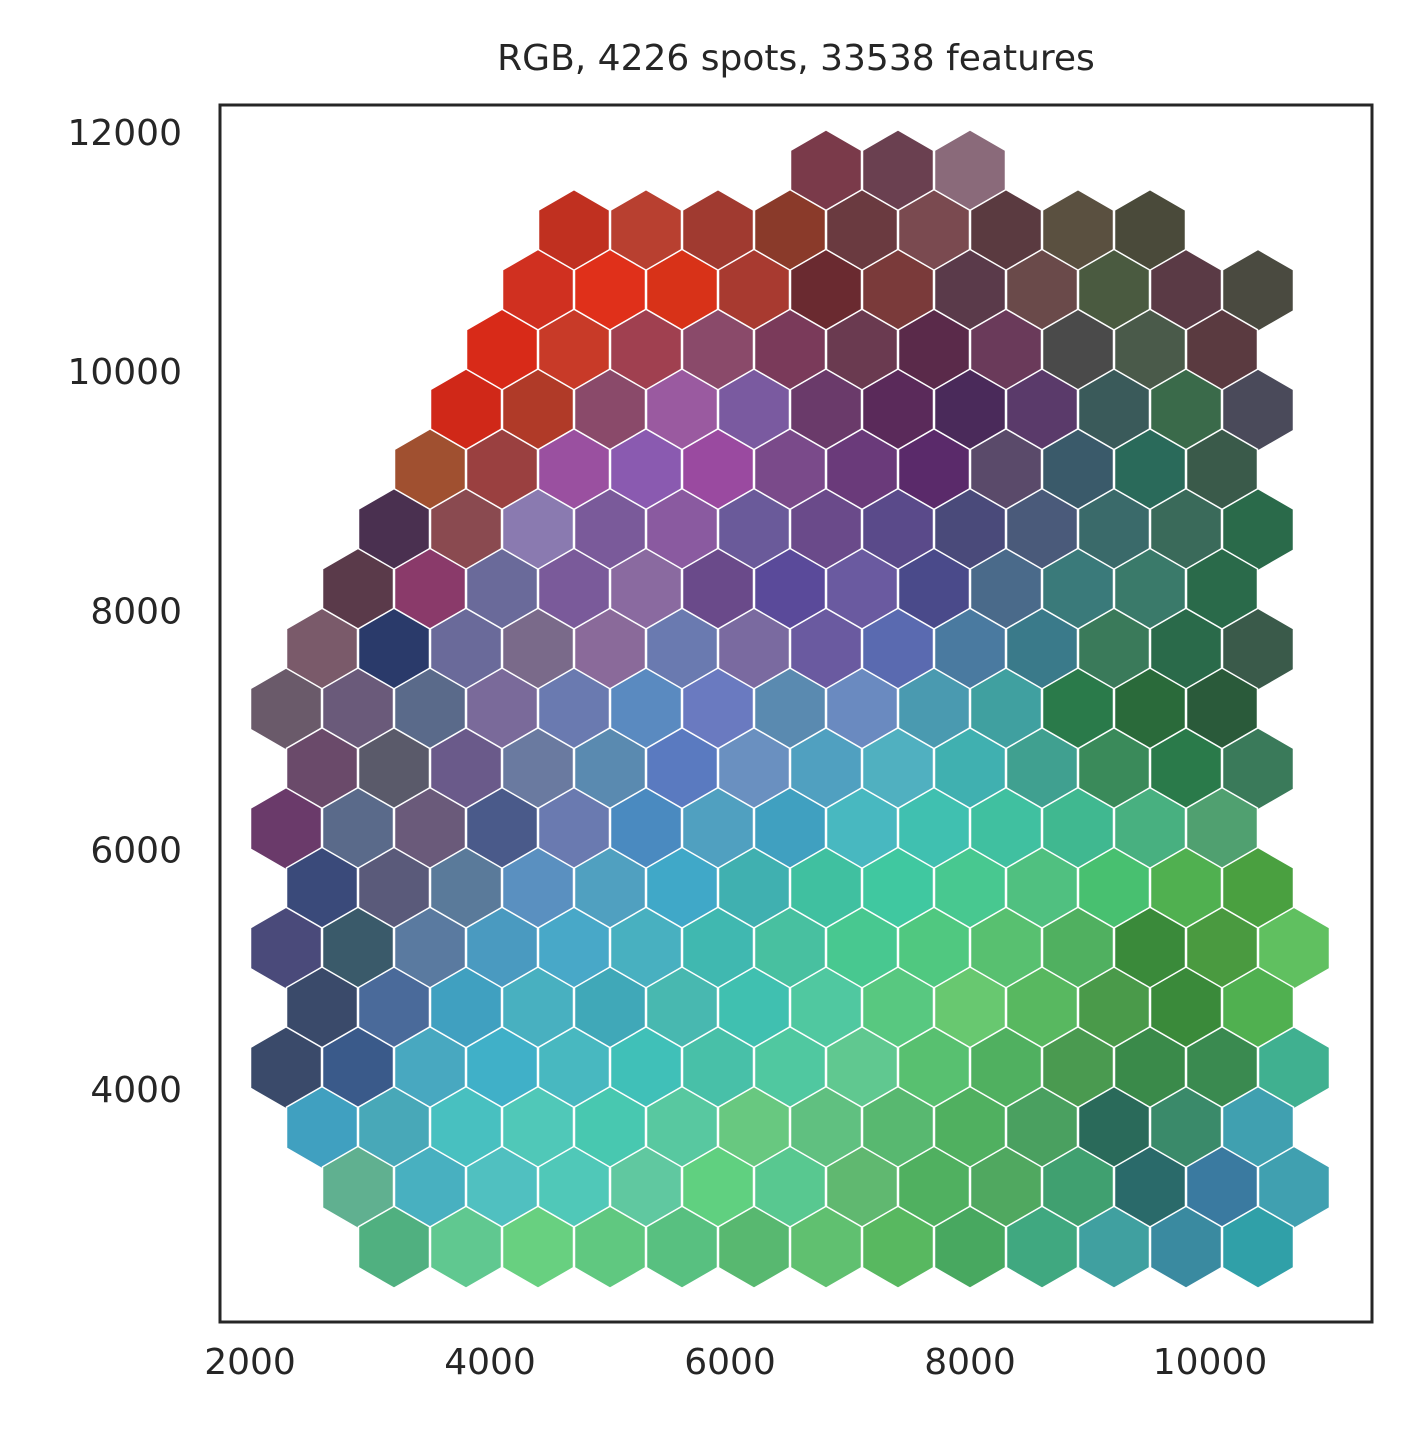 The height and width of the screenshot is (1445, 1412). What do you see at coordinates (490, 1362) in the screenshot?
I see `x-tick-label: 4000` at bounding box center [490, 1362].